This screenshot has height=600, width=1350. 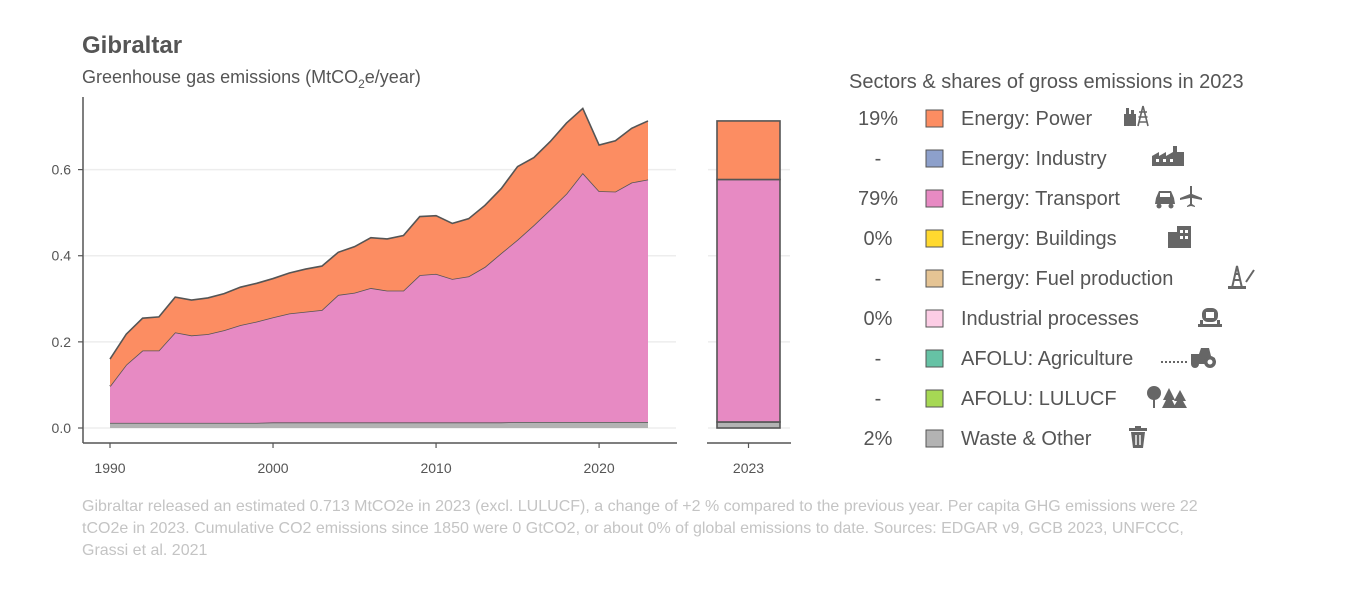 I want to click on car-plane-icon, so click(x=1178, y=197).